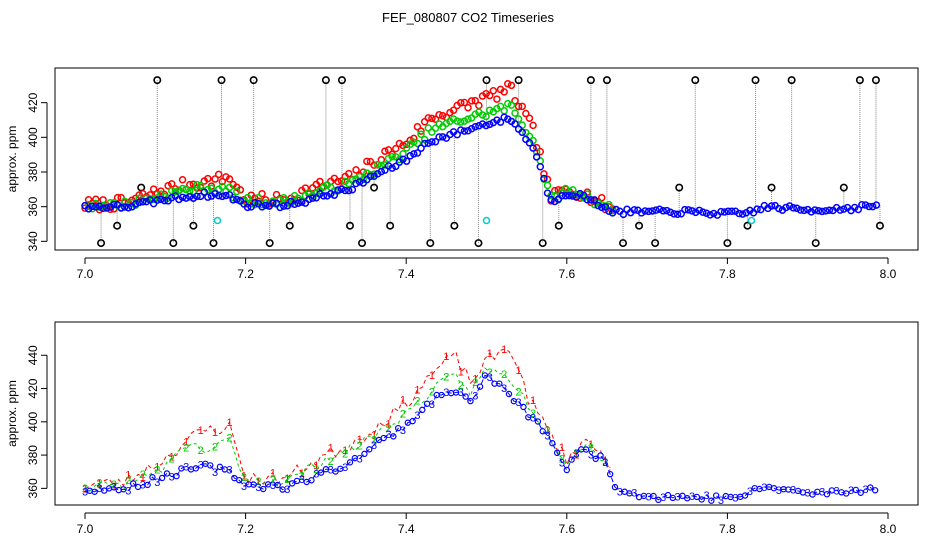  What do you see at coordinates (566, 274) in the screenshot?
I see `x-tick-label: 7.6` at bounding box center [566, 274].